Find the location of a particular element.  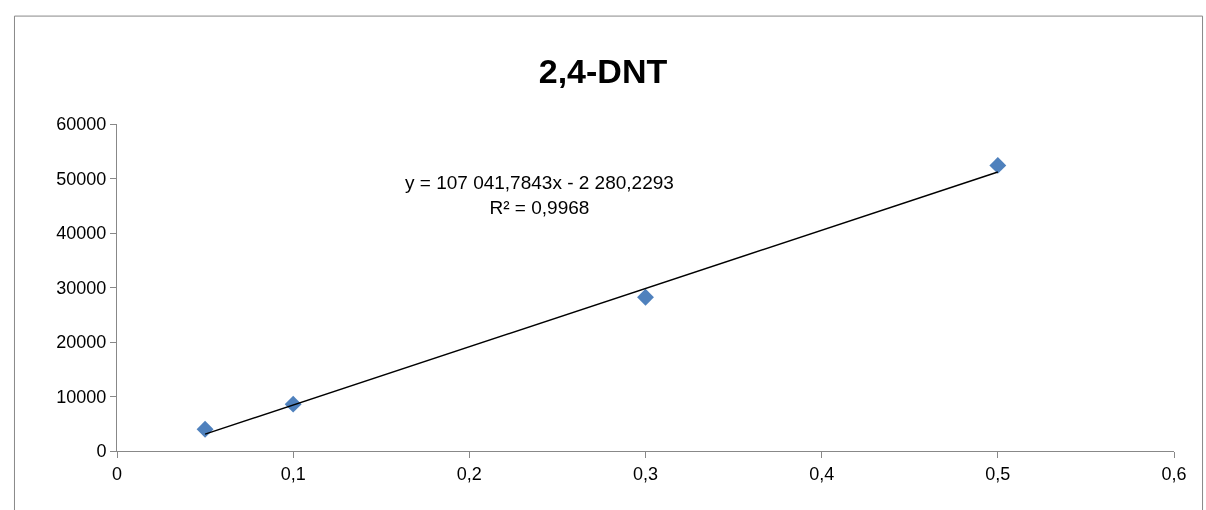

x-tick-label: 0,2 is located at coordinates (469, 473).